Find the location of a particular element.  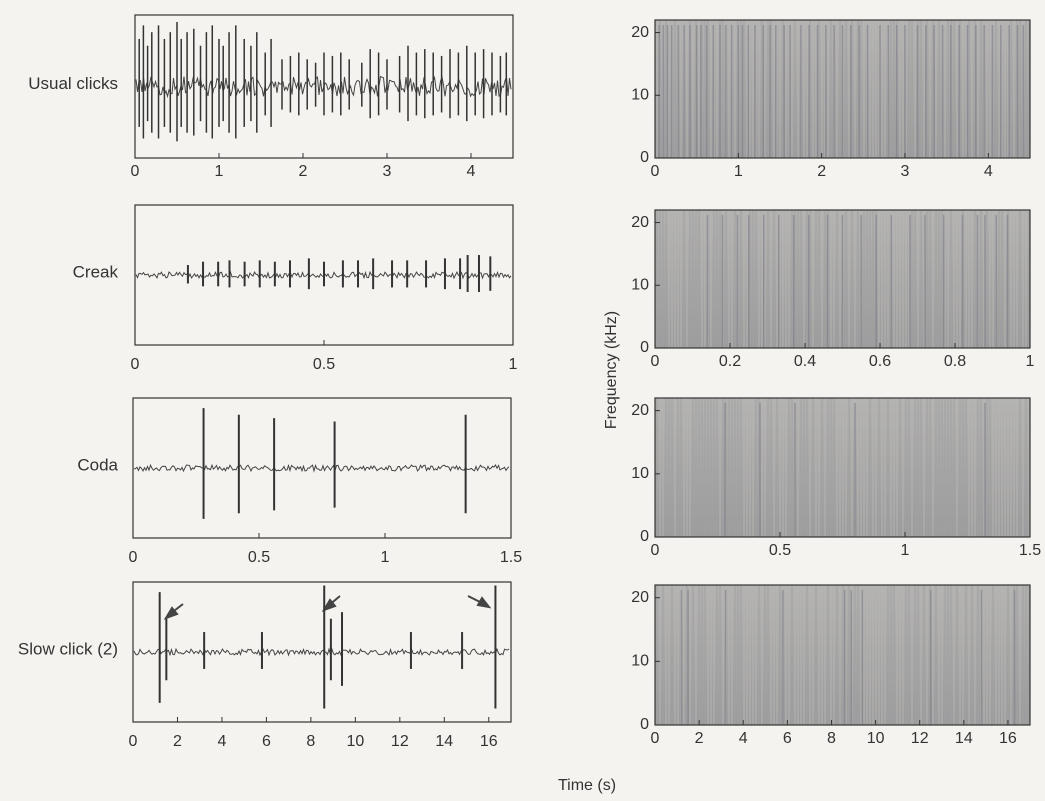

row-label: Creak is located at coordinates (96, 271).